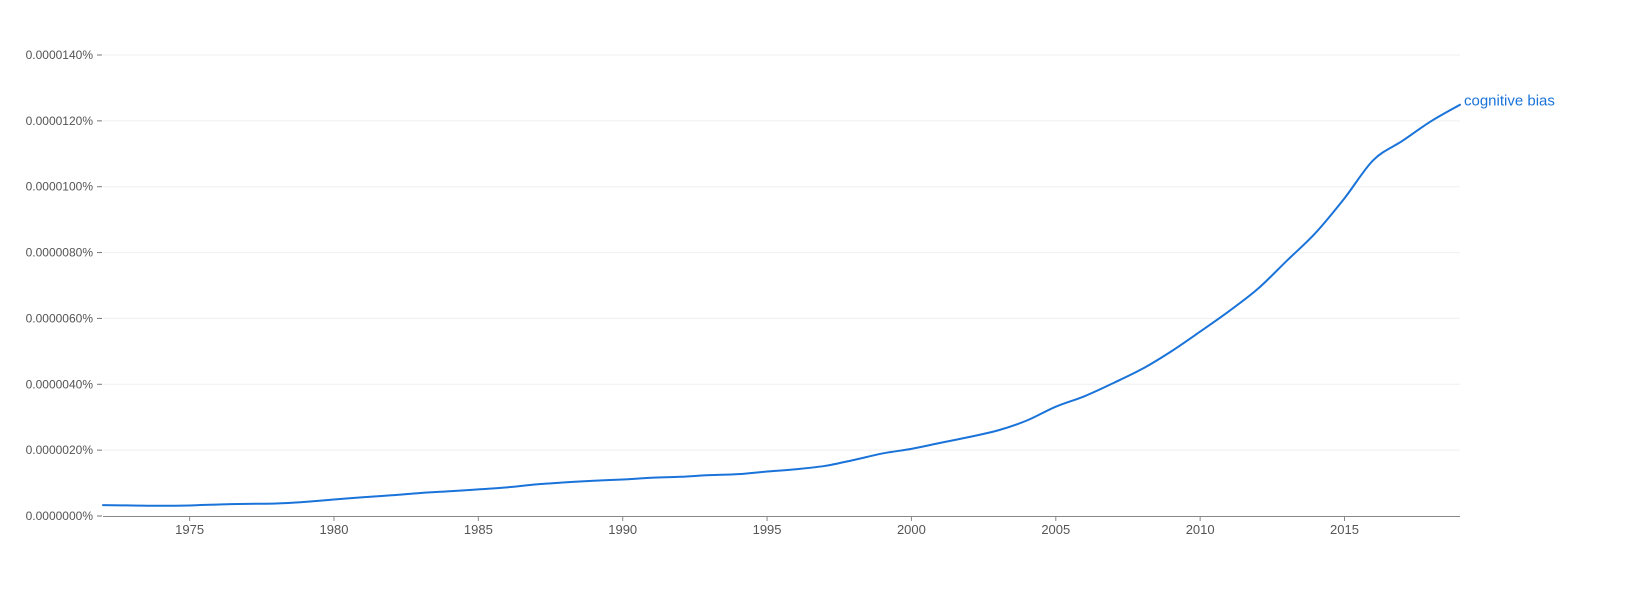  Describe the element at coordinates (767, 529) in the screenshot. I see `x-tick-label: 1995` at that location.